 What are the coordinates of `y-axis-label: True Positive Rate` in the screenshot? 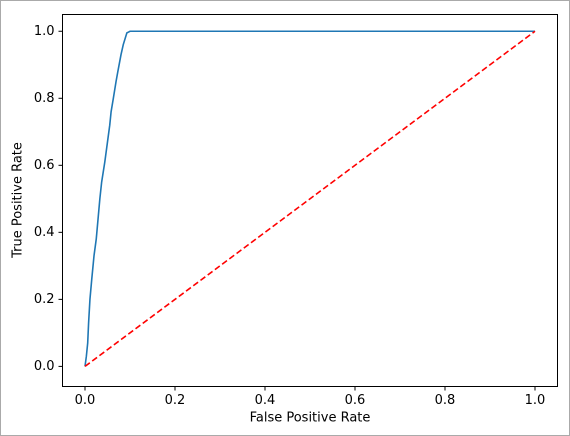 It's located at (18, 200).